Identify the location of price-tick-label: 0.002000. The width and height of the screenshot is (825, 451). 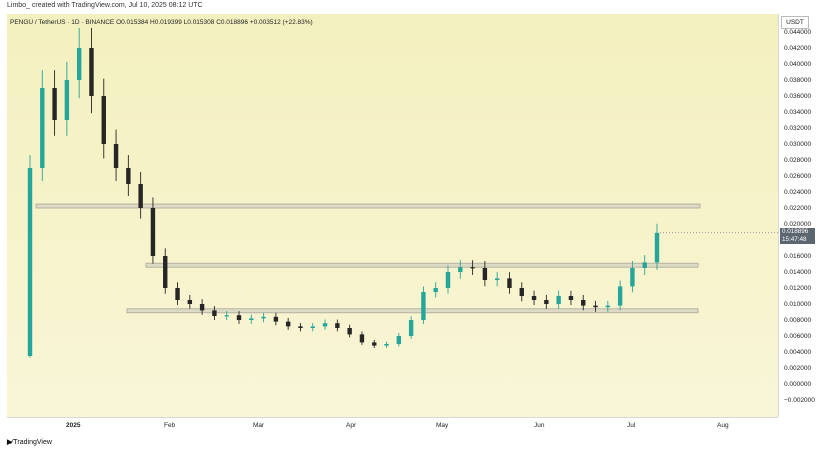
(798, 368).